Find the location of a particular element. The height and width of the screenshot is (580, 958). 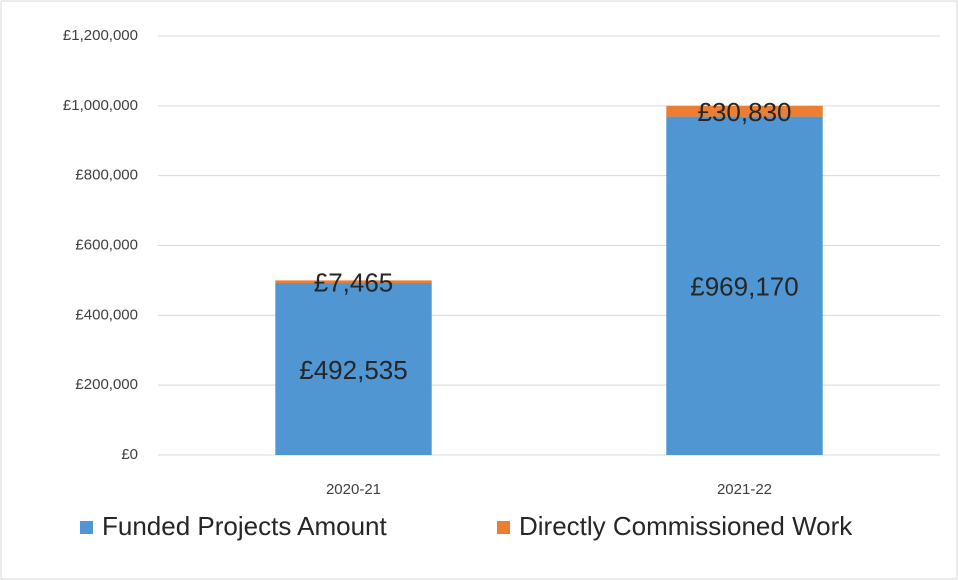

legend-label: Funded Projects Amount is located at coordinates (244, 526).